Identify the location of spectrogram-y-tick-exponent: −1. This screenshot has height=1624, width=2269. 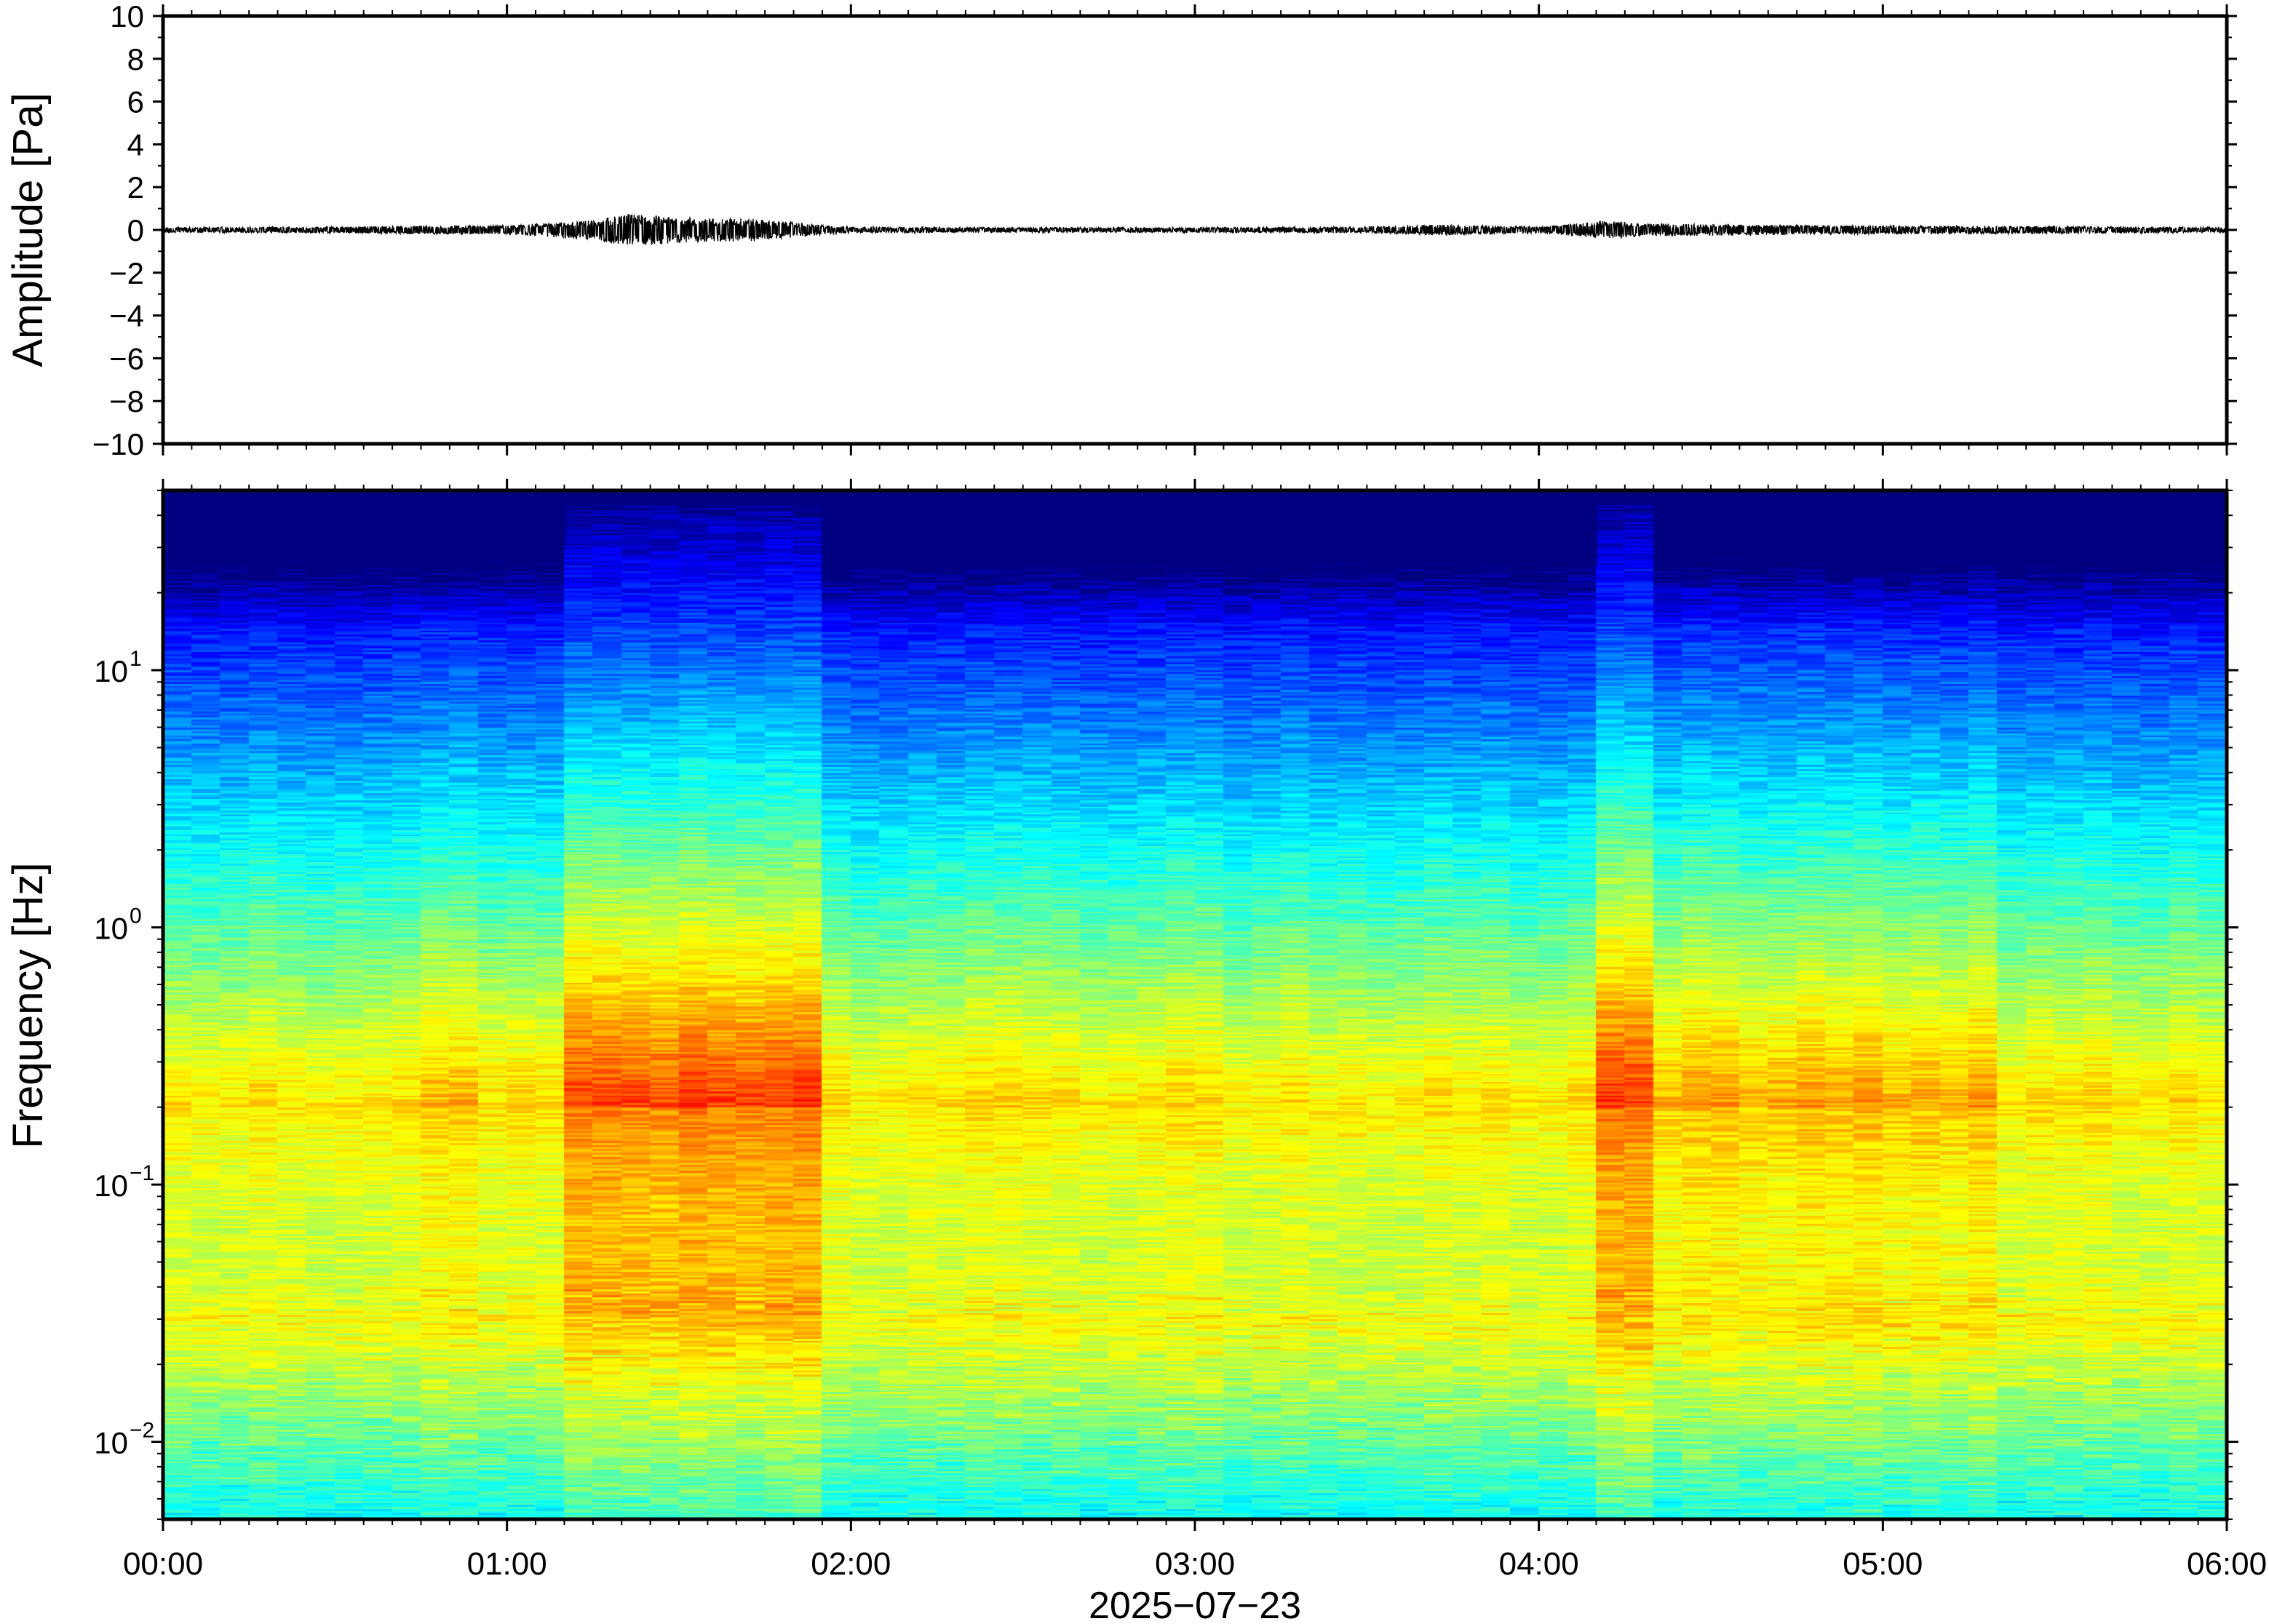
(142, 1173).